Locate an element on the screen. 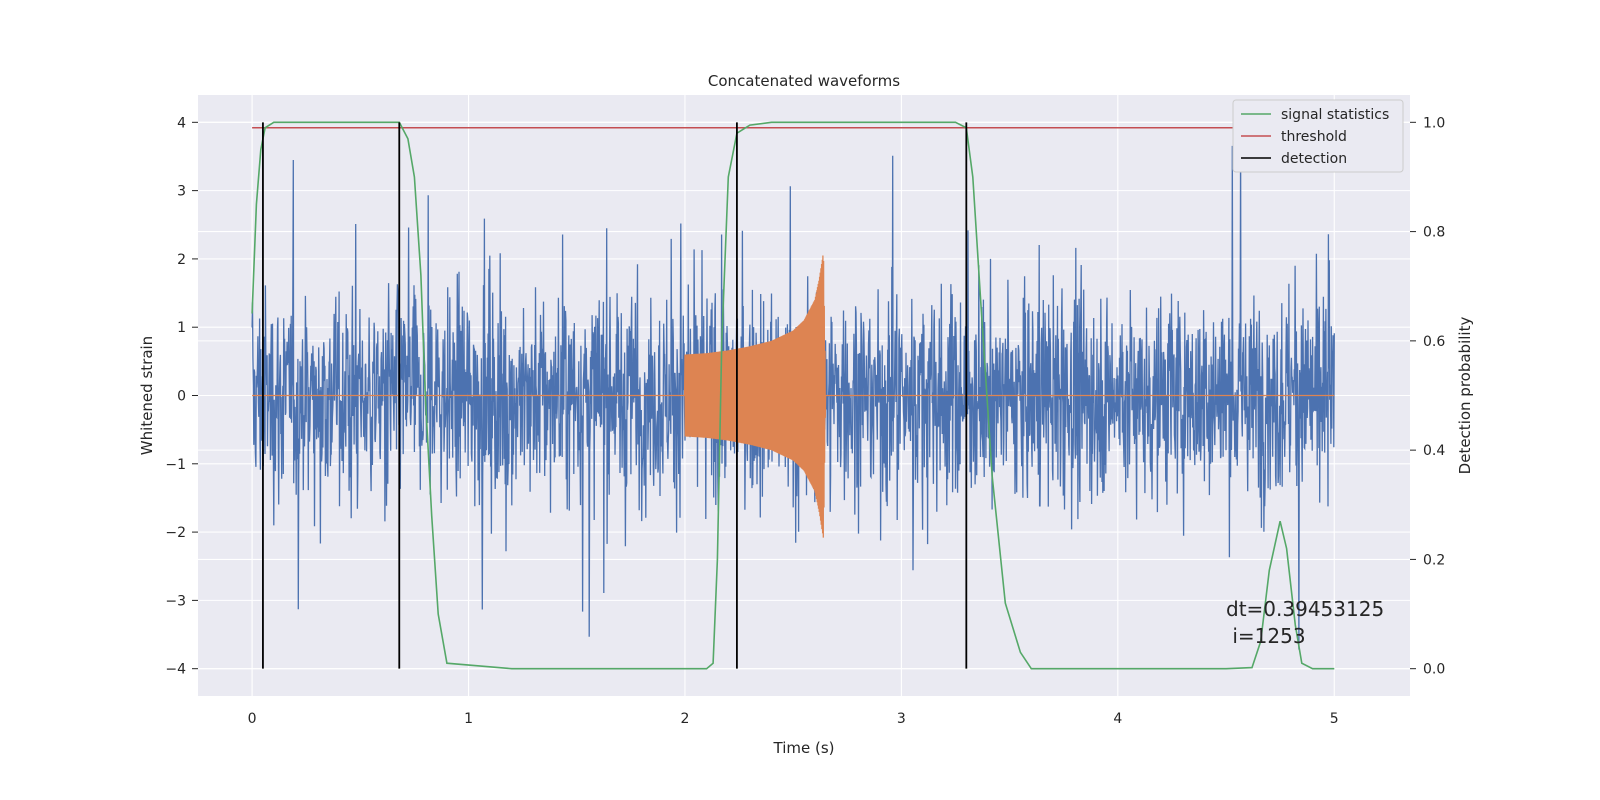 The image size is (1600, 800). y-tick-label: −4 is located at coordinates (175, 670).